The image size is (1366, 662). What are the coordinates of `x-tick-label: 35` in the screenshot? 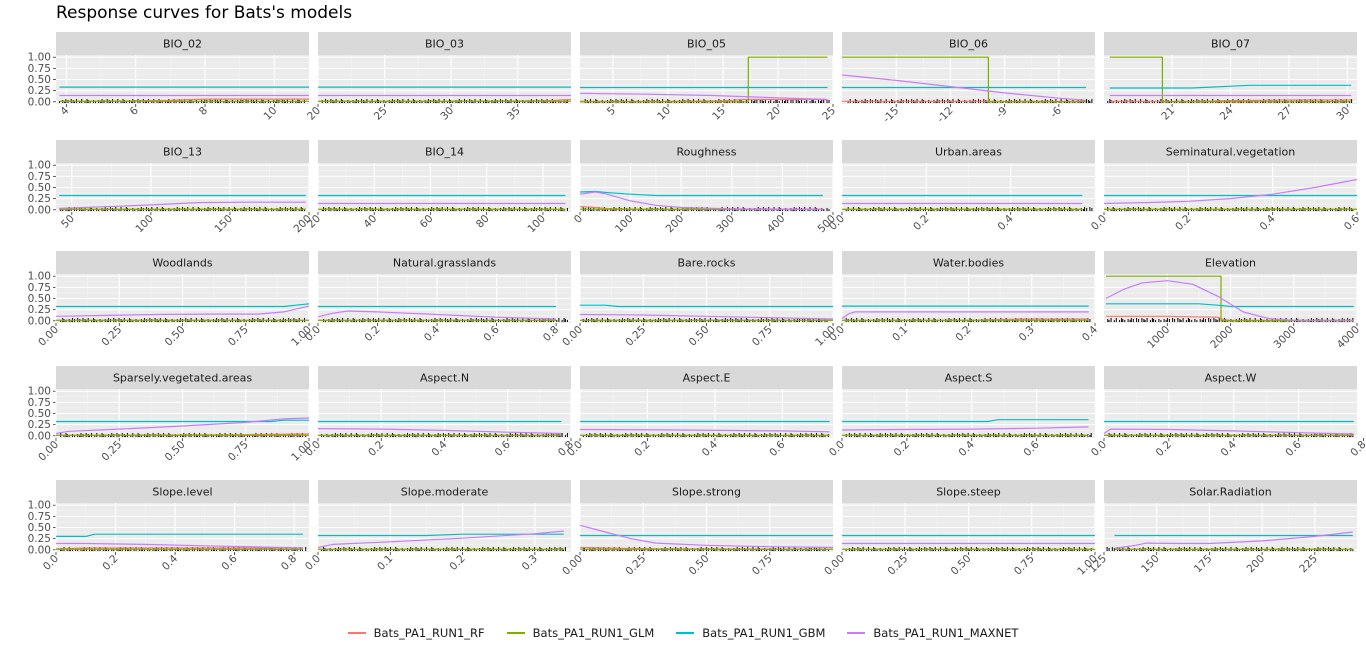 It's located at (514, 114).